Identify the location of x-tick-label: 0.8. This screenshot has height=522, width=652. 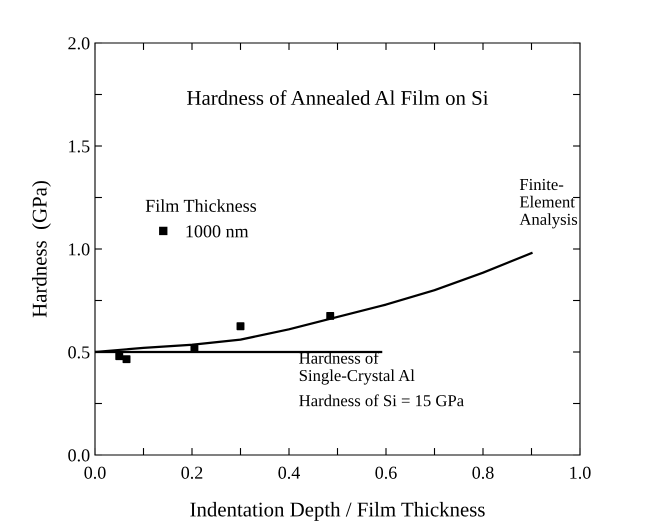
(483, 472).